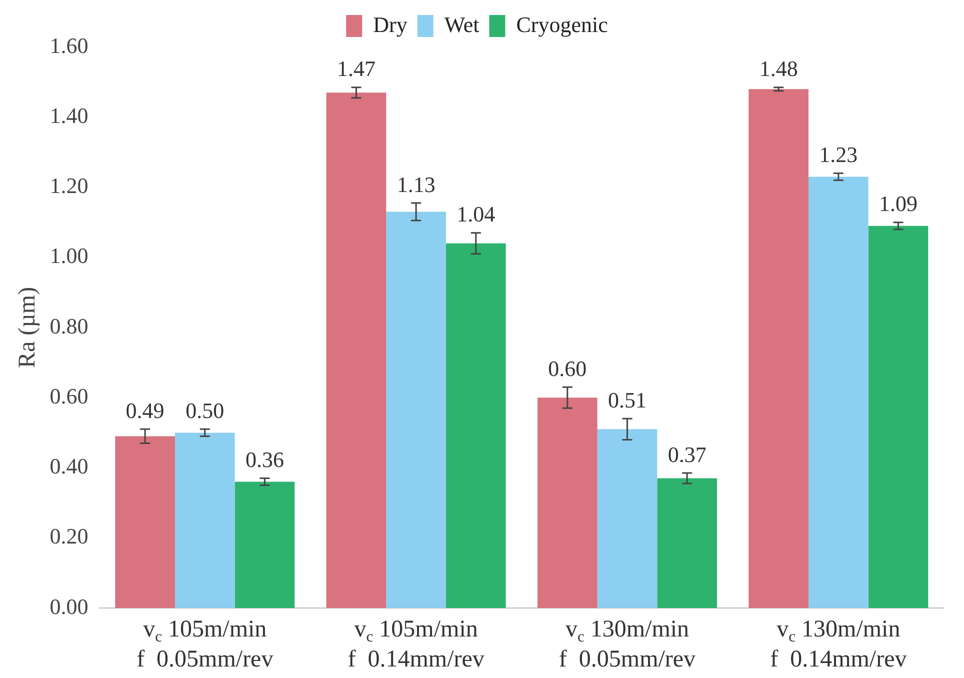 This screenshot has height=678, width=964. I want to click on data-label: 0.49, so click(145, 410).